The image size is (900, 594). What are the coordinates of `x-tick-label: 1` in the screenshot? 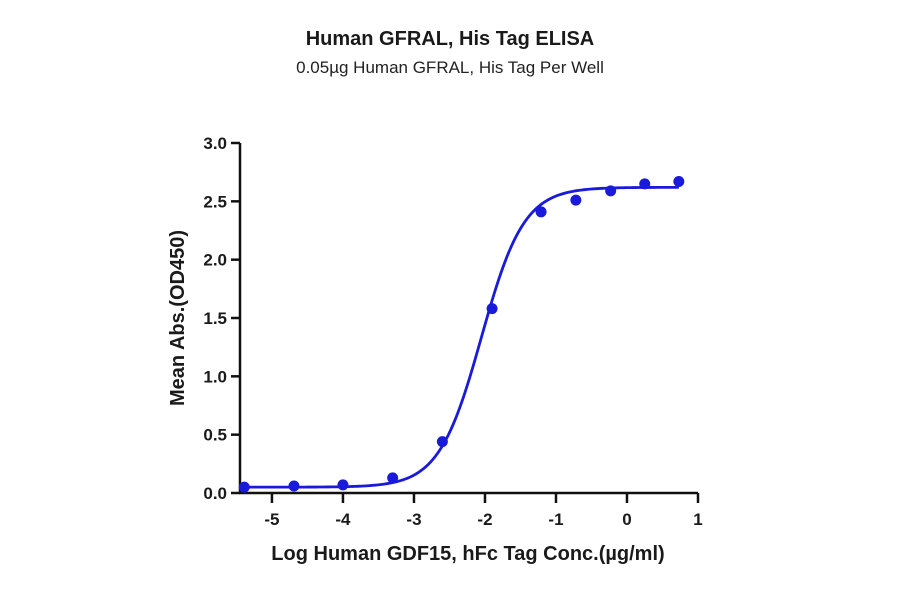 It's located at (697, 519).